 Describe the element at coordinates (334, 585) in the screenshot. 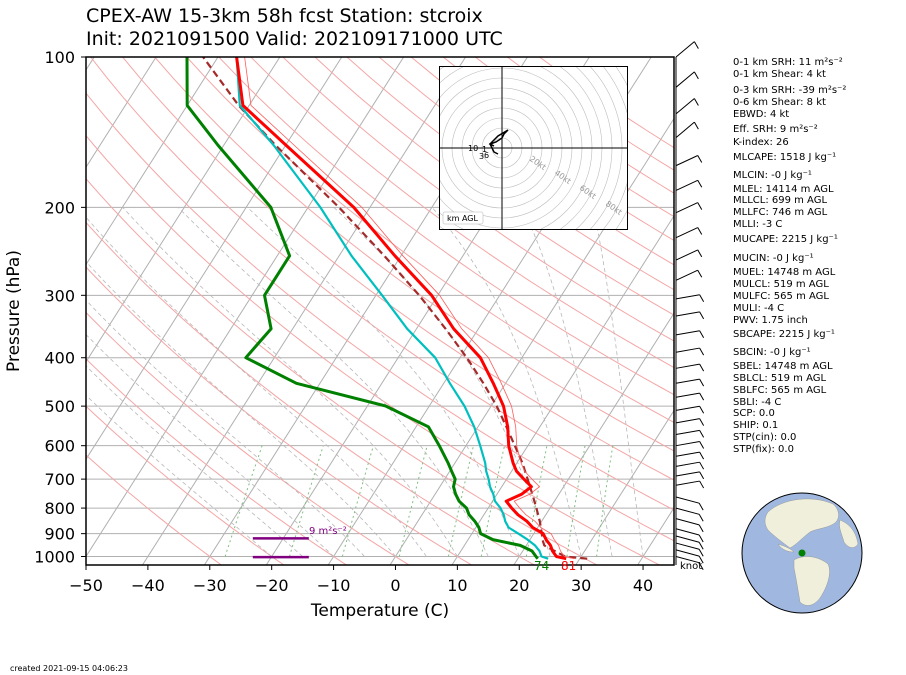

I see `x-tick-label: −10` at that location.